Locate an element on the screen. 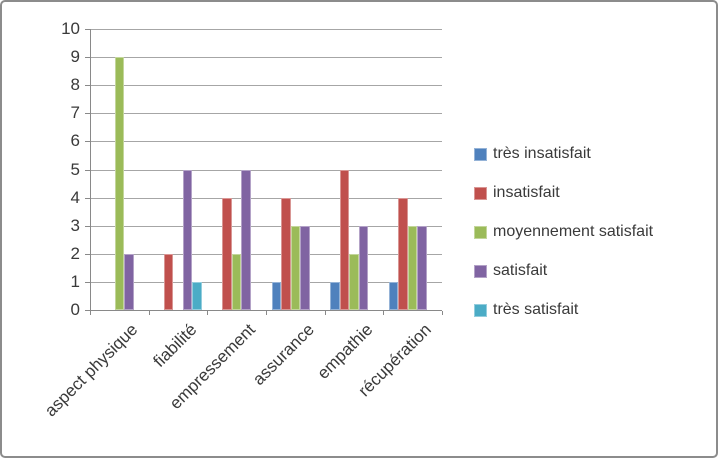 The width and height of the screenshot is (718, 458). legend-item: insatisfait is located at coordinates (563, 193).